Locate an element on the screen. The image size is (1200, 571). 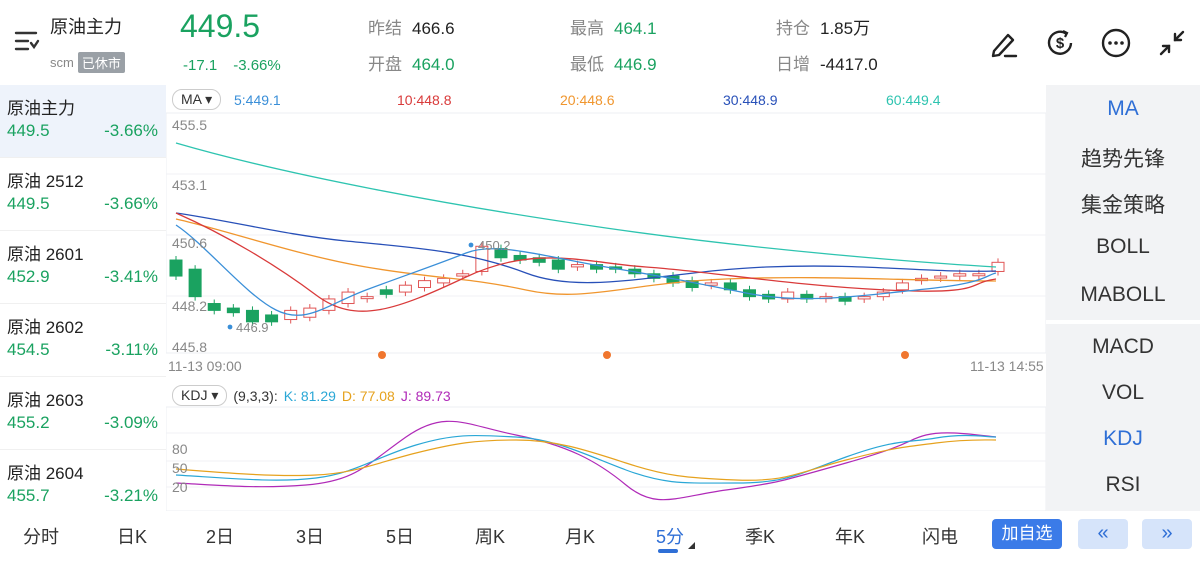
ma30-legend: 30:448.9 is located at coordinates (750, 99).